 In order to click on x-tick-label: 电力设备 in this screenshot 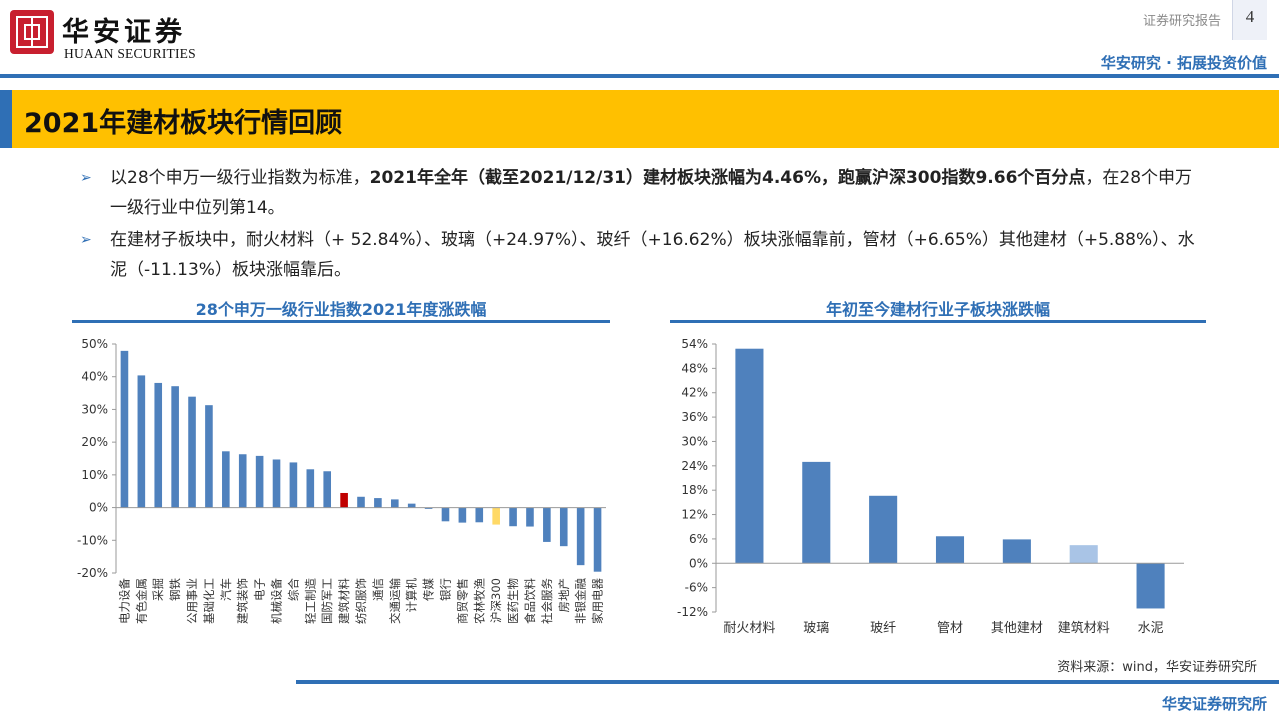, I will do `click(124, 601)`.